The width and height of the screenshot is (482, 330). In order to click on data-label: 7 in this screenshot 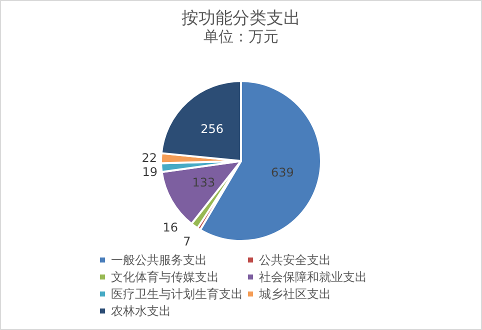, I will do `click(187, 241)`.